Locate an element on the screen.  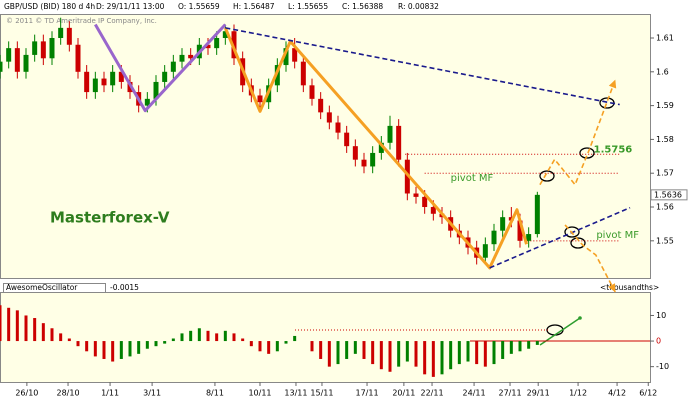
x-tick-label: 24/11 is located at coordinates (474, 393).